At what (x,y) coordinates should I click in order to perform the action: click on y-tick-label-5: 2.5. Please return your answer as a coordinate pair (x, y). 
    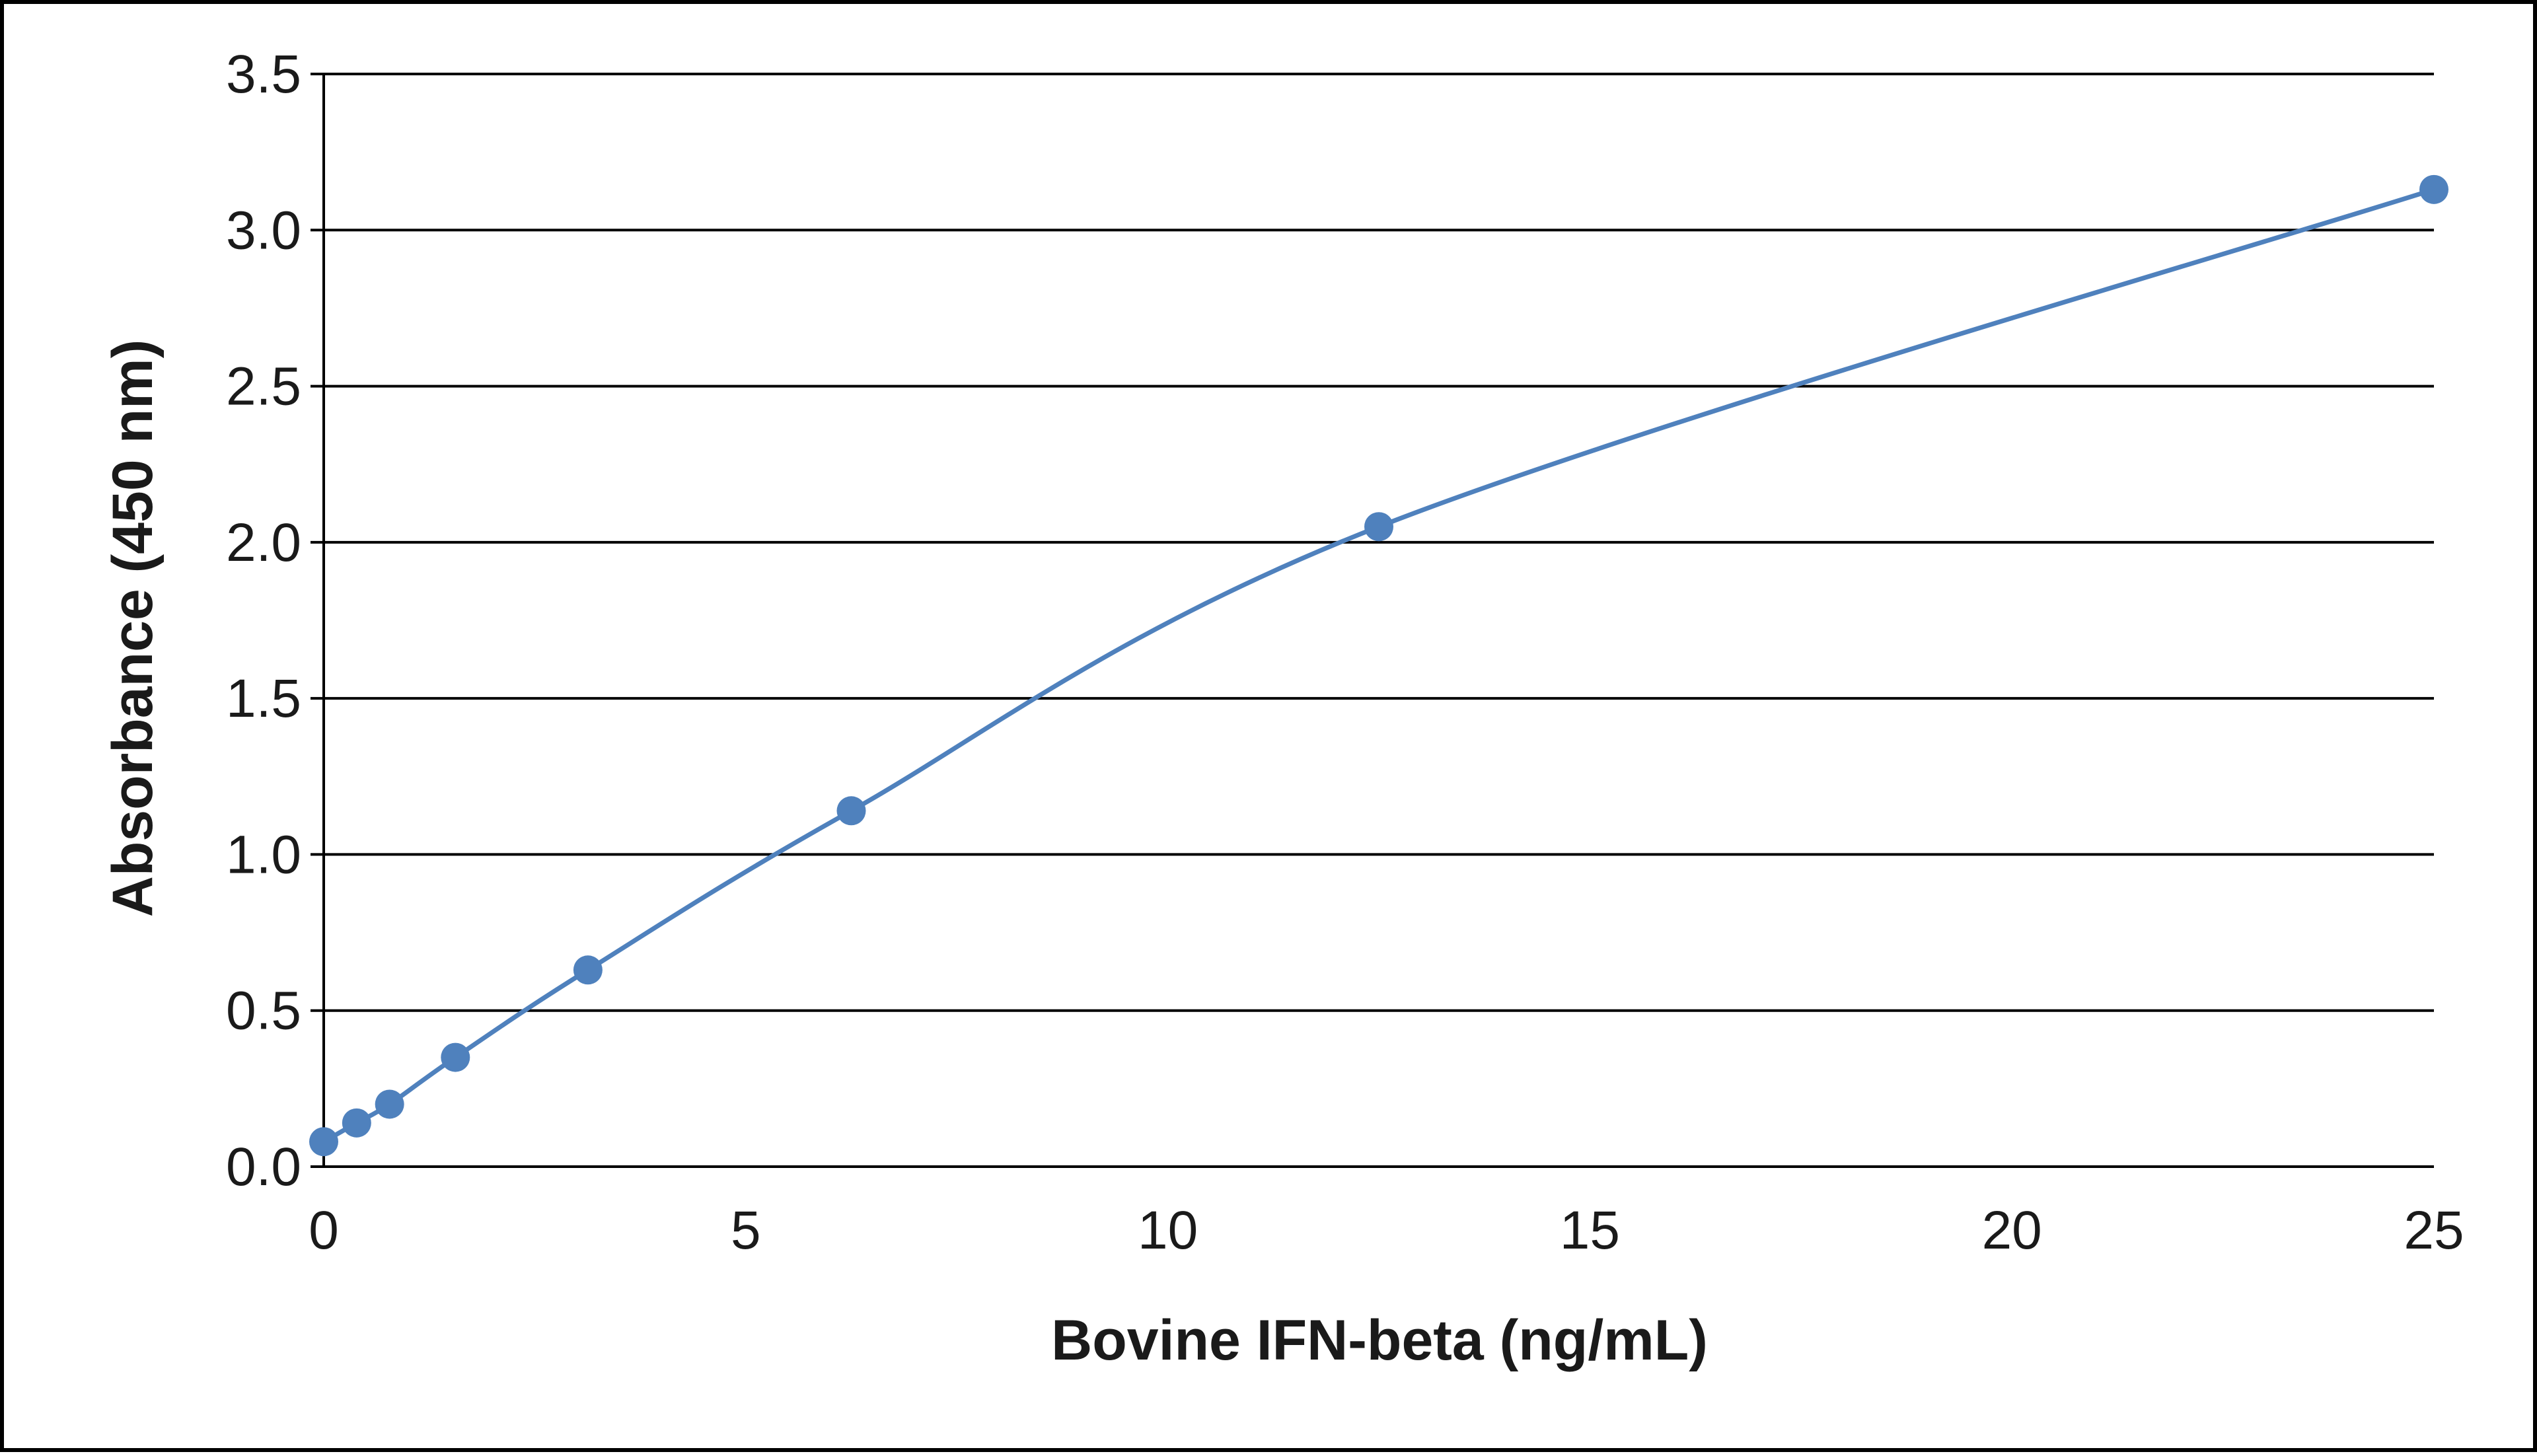
    Looking at the image, I should click on (263, 387).